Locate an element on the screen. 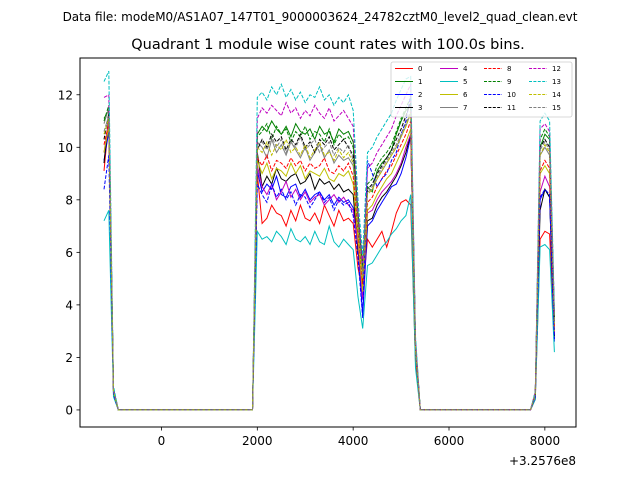  legend-label-13: 13 is located at coordinates (556, 82).